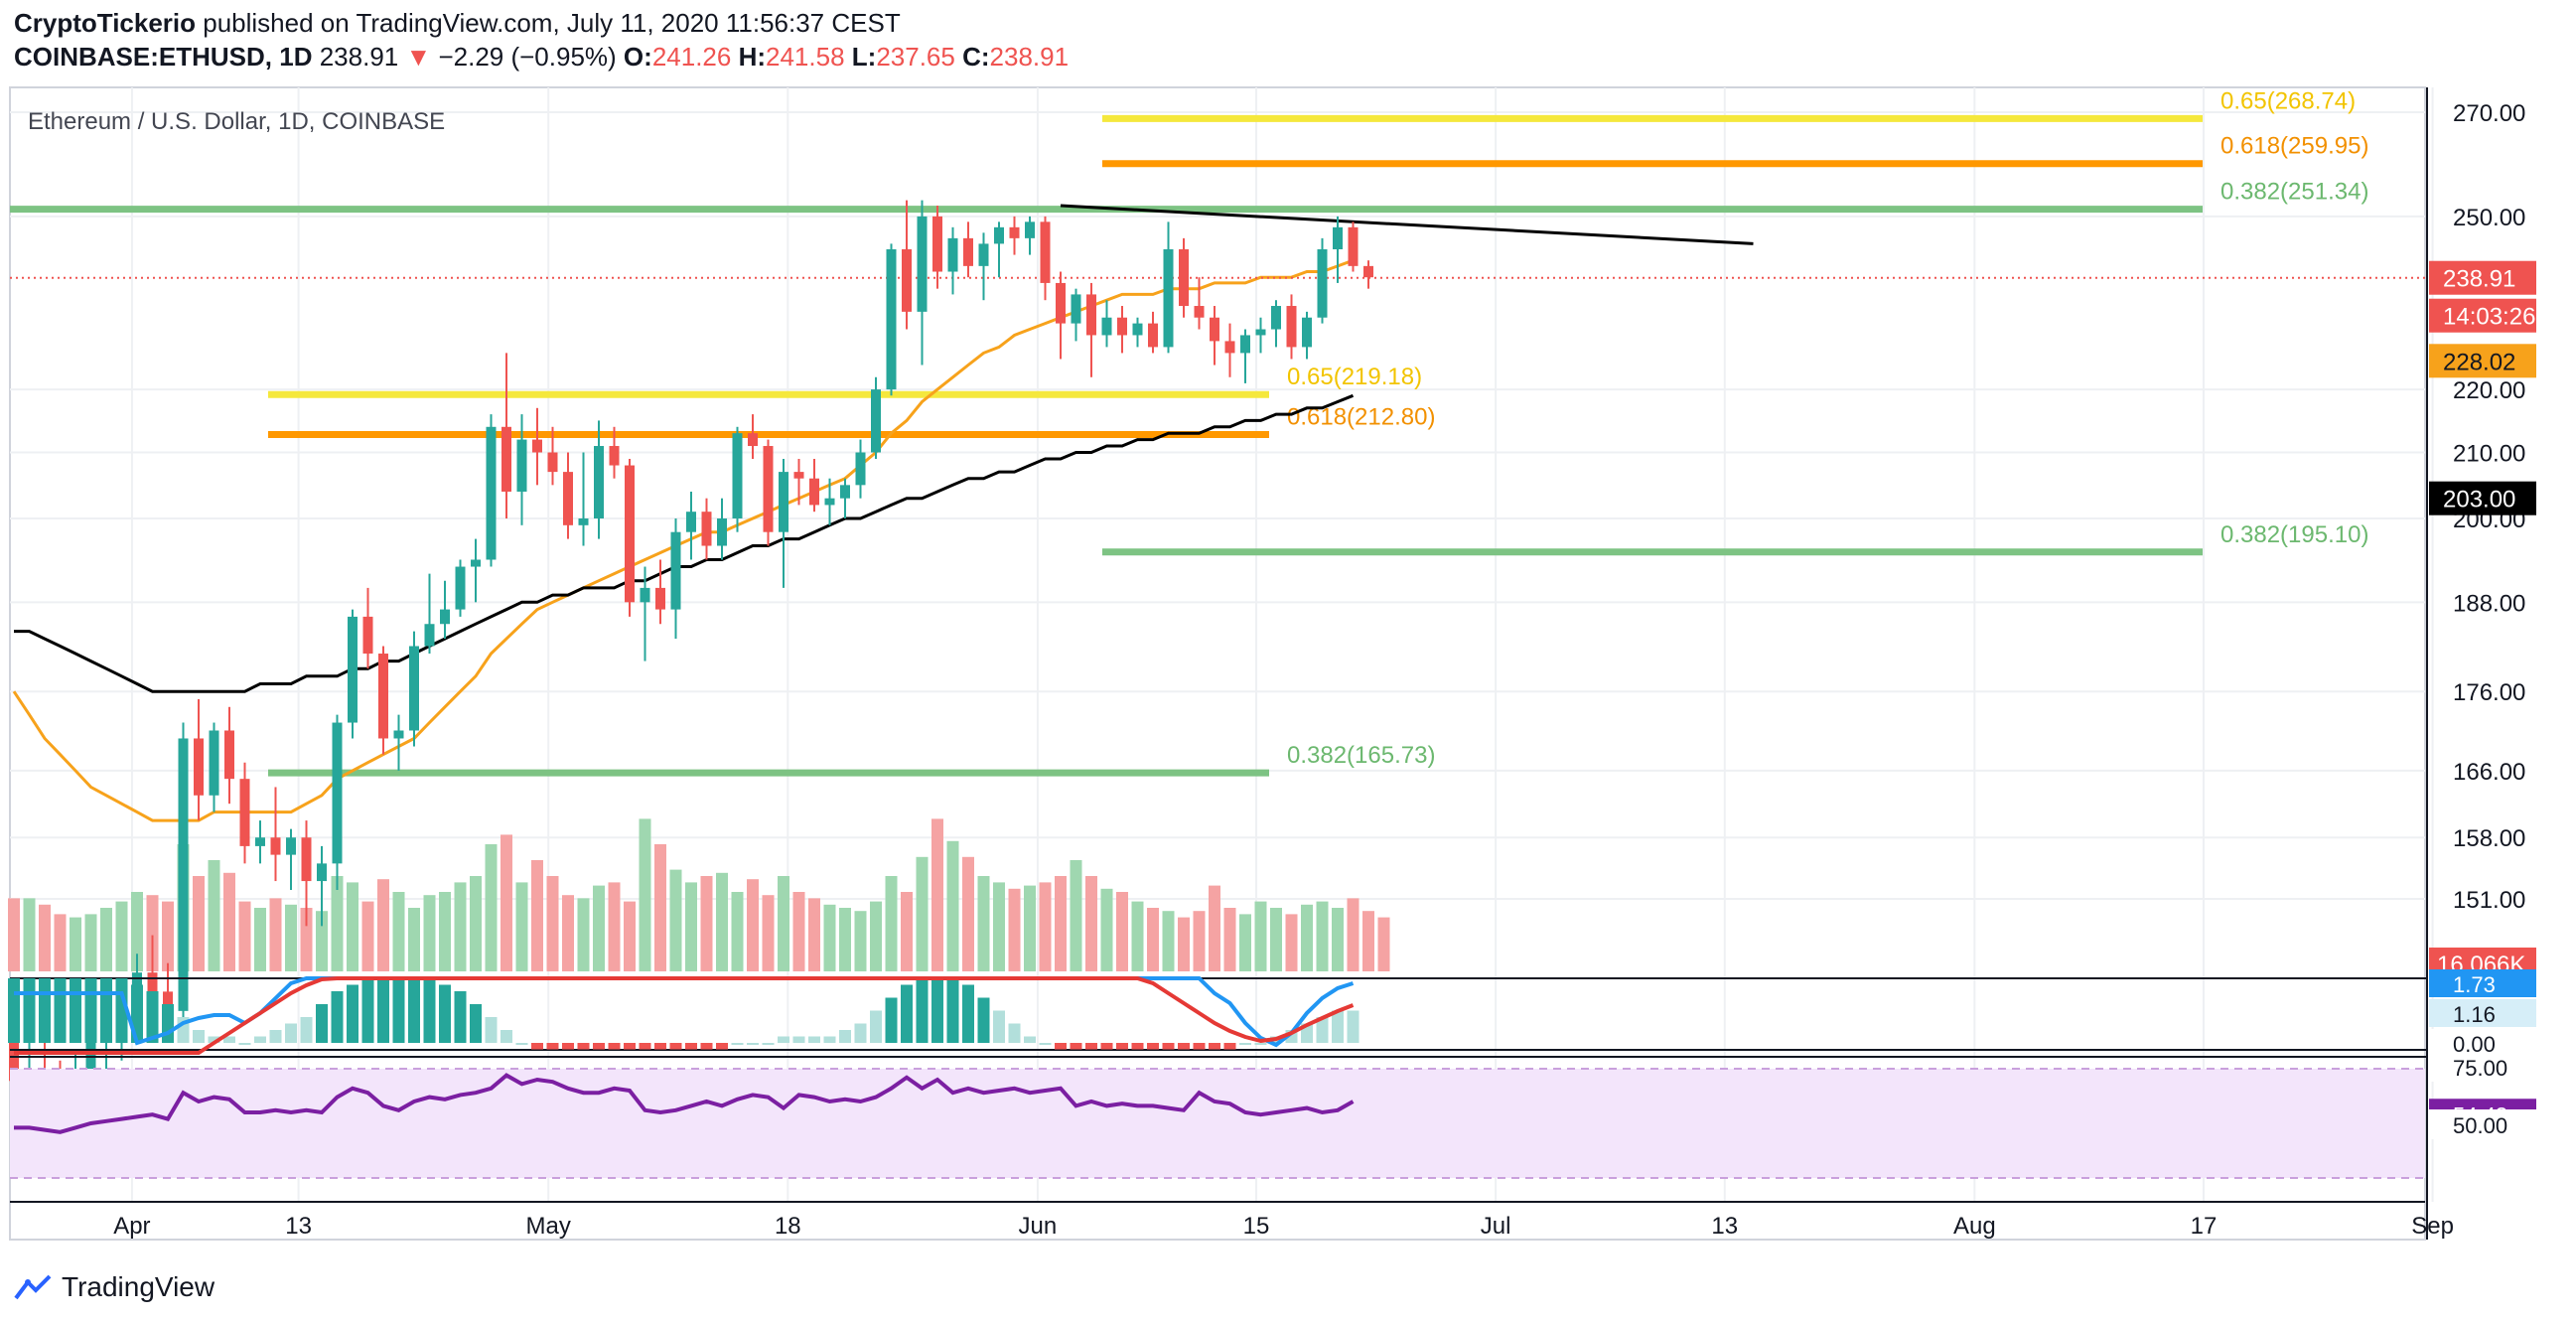  Describe the element at coordinates (2294, 534) in the screenshot. I see `fib-level-label: 0.382(195.10)` at that location.